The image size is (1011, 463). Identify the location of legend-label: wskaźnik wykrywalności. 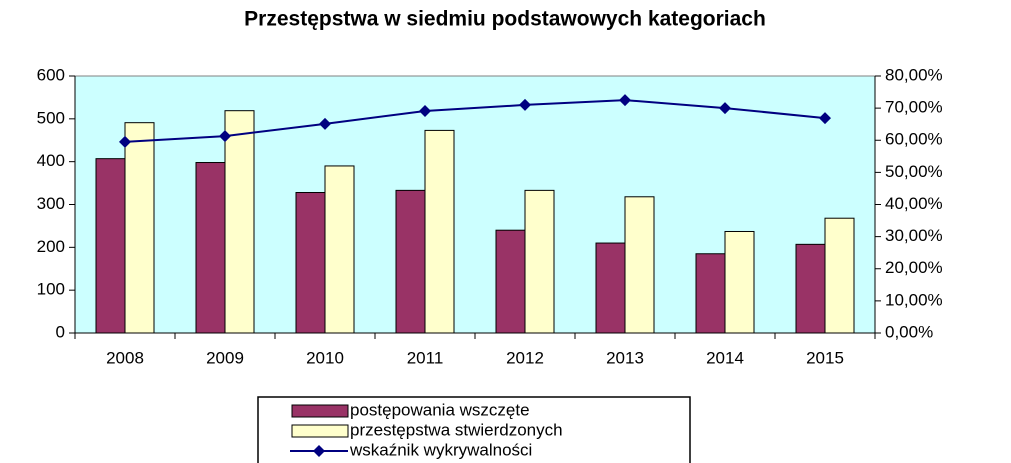
(440, 449).